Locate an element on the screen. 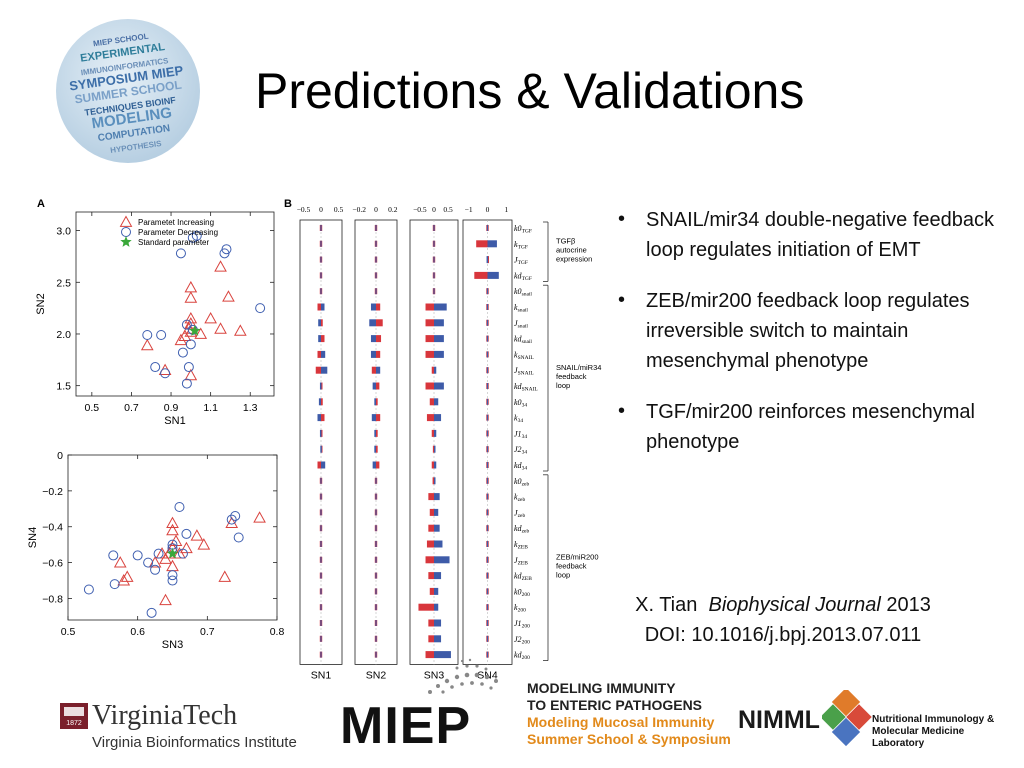 This screenshot has height=768, width=1024. y-tick-label: 1.5 is located at coordinates (63, 387).